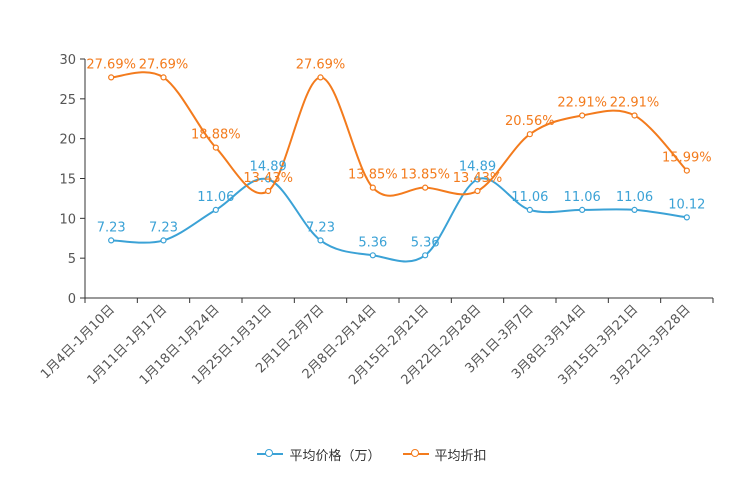 The width and height of the screenshot is (744, 496). What do you see at coordinates (687, 158) in the screenshot?
I see `data-label: 15.99%` at bounding box center [687, 158].